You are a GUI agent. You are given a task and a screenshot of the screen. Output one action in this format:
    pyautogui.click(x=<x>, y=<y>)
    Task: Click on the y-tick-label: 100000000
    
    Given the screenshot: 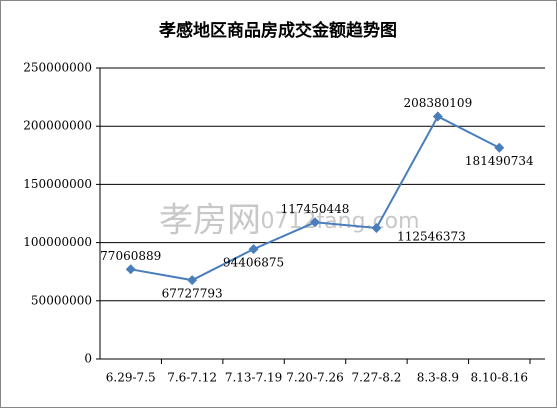 What is the action you would take?
    pyautogui.click(x=57, y=242)
    